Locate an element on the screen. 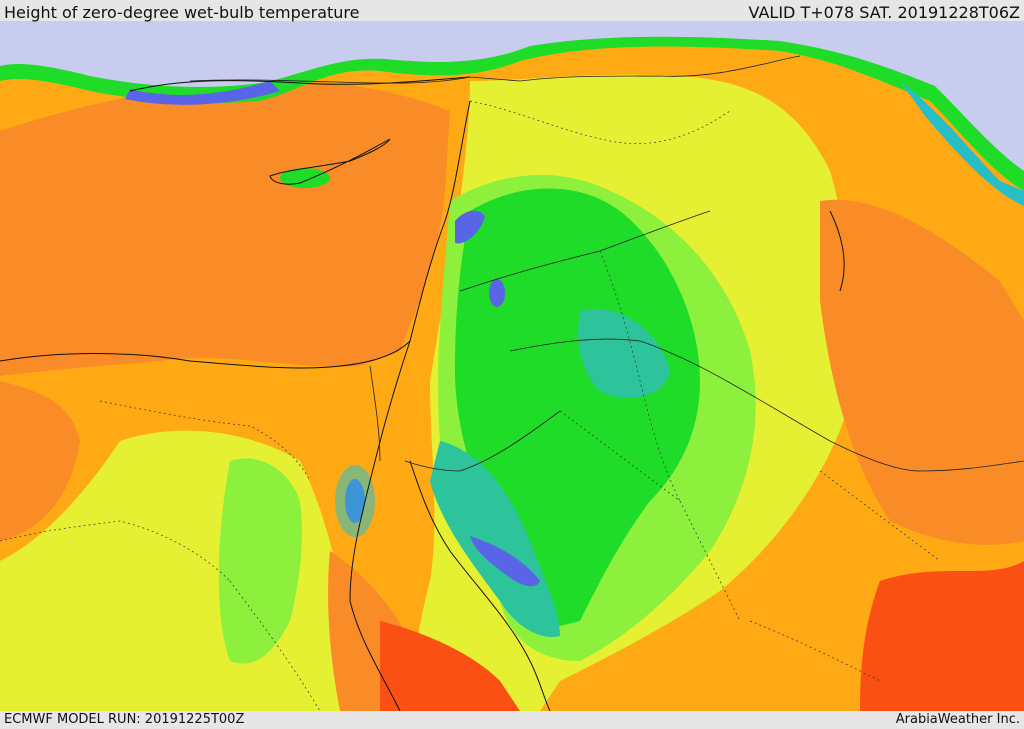 The image size is (1024, 729). gulf-darkorange-field is located at coordinates (922, 372).